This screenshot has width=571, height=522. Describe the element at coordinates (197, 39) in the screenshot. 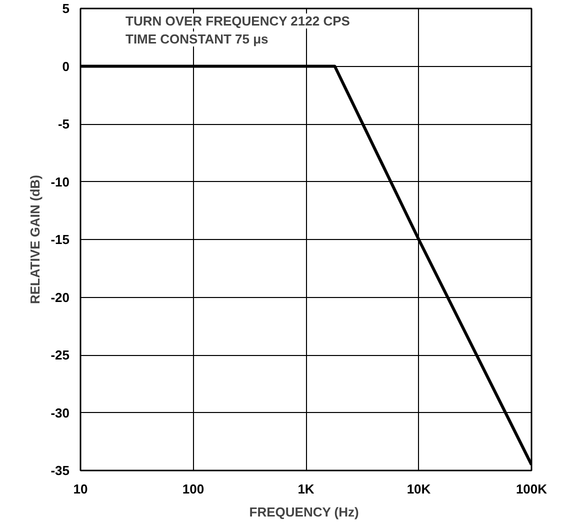

I see `annotation: TIME CONSTANT 75 μs` at that location.